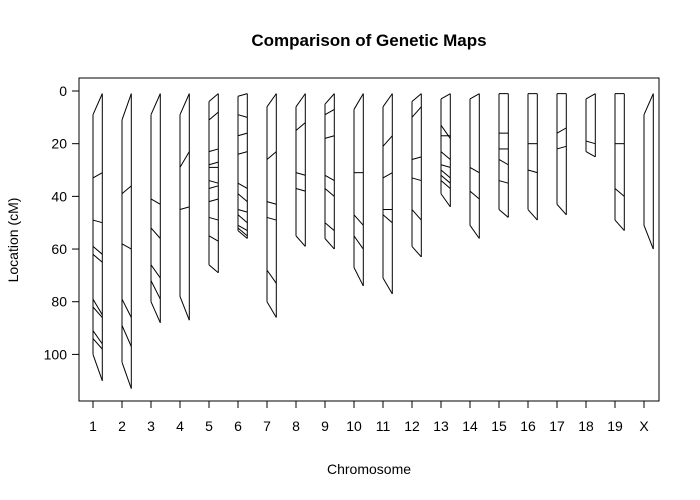 The width and height of the screenshot is (700, 500). I want to click on x-tick-label: 9, so click(325, 426).